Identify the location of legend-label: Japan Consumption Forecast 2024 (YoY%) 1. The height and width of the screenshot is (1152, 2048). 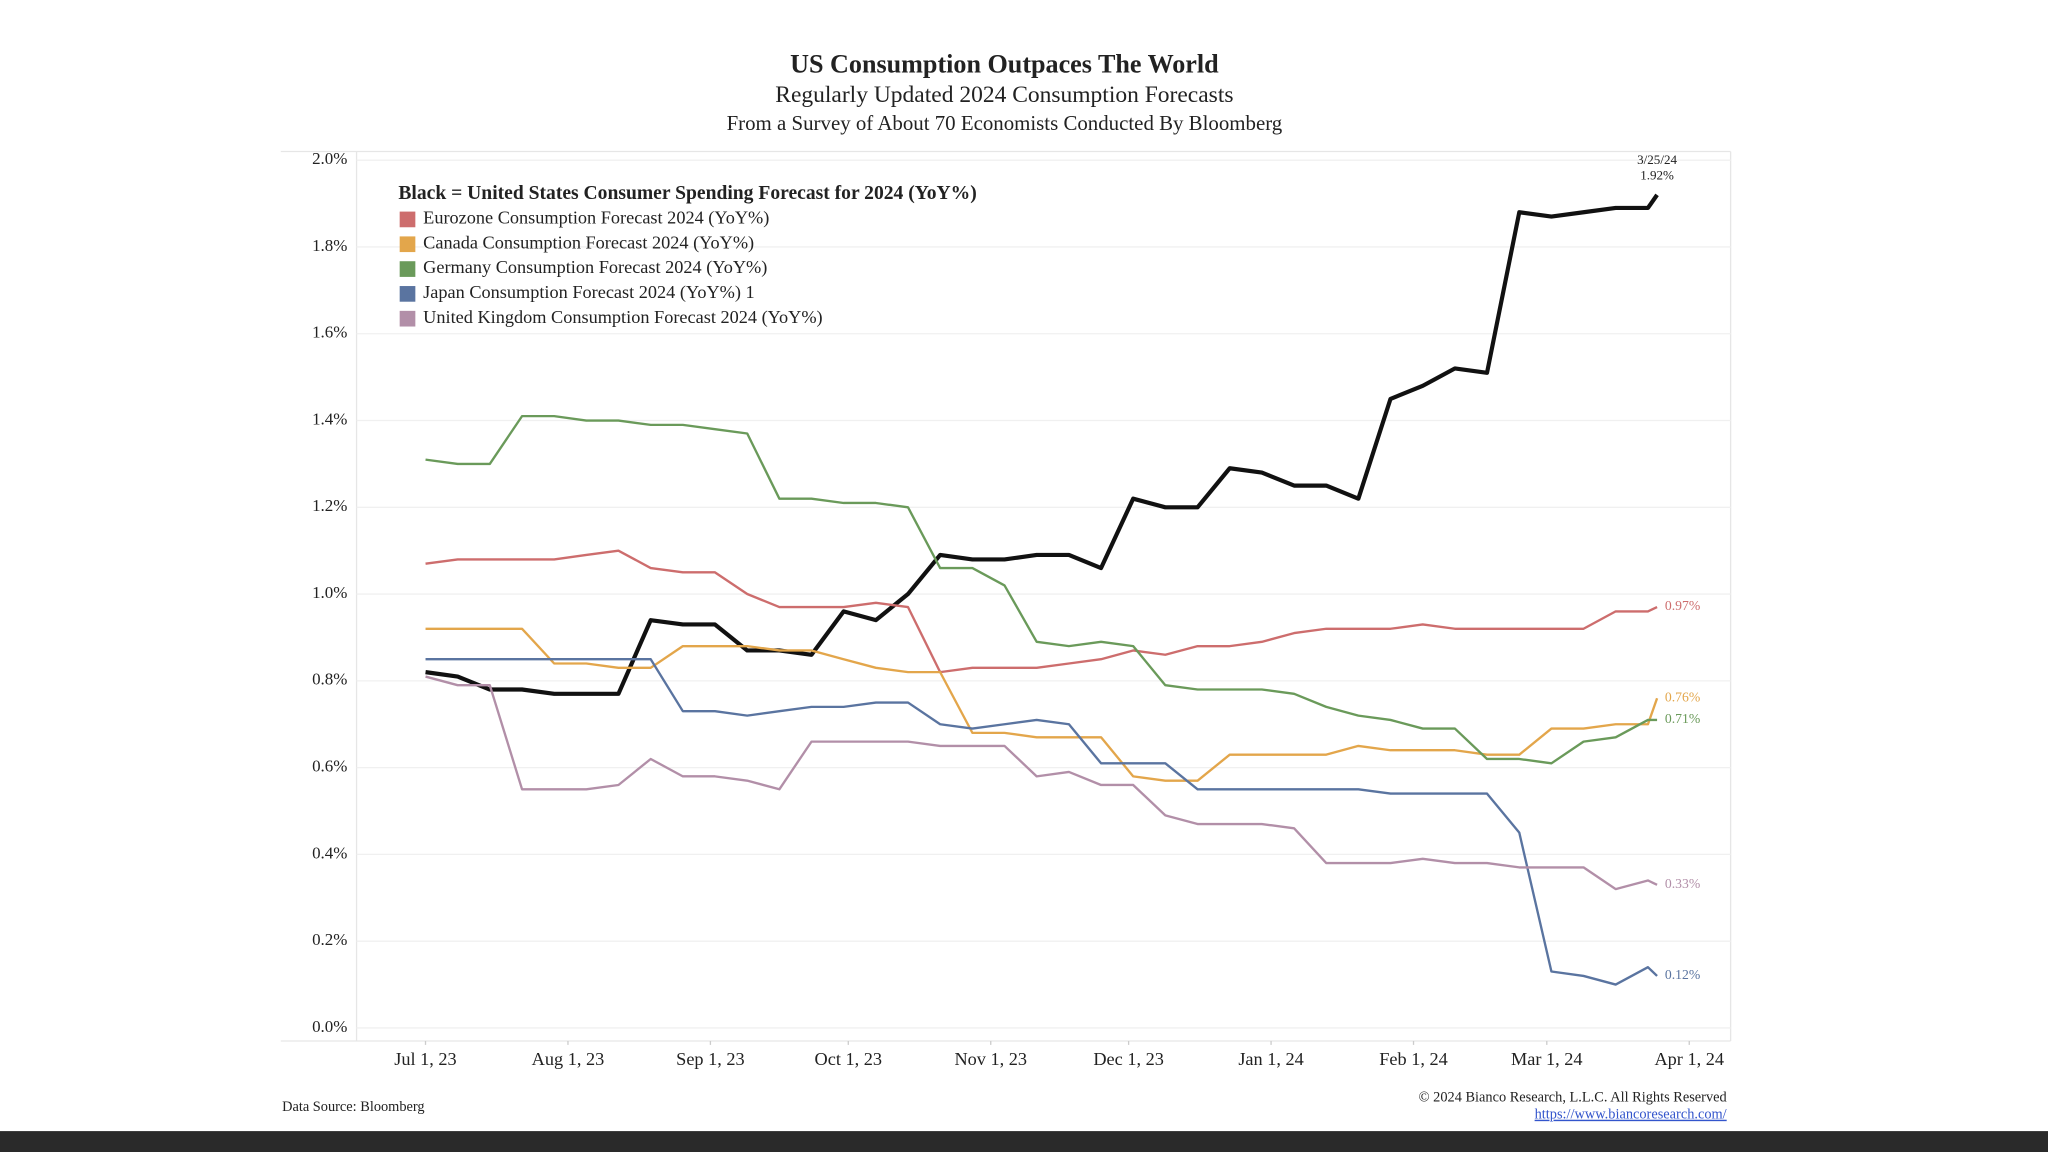
(588, 292).